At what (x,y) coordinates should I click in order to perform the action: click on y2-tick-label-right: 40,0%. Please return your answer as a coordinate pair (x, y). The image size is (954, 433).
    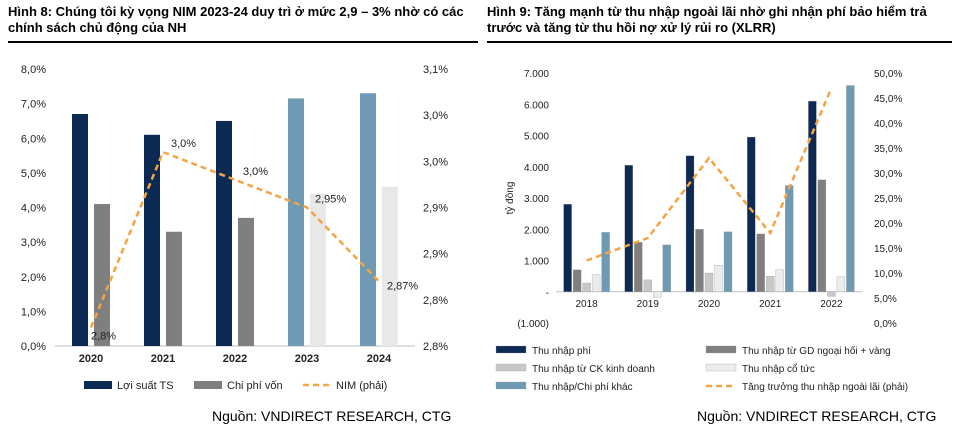
    Looking at the image, I should click on (888, 124).